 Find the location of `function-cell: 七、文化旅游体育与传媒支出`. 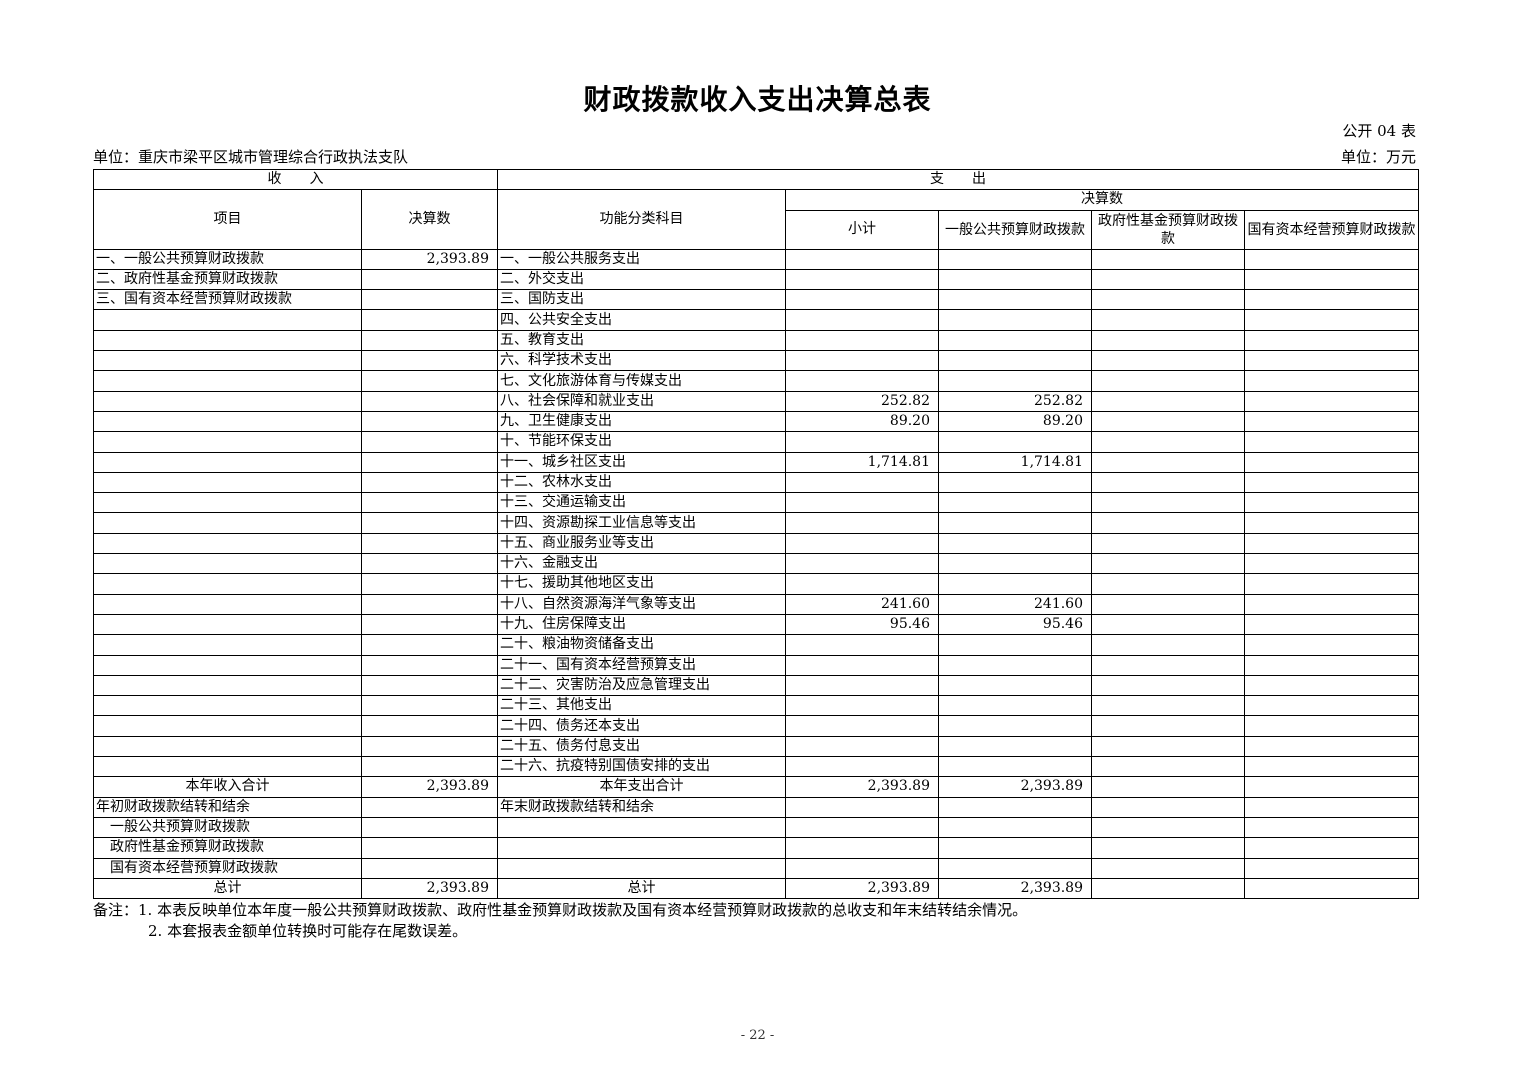

function-cell: 七、文化旅游体育与传媒支出 is located at coordinates (641, 381).